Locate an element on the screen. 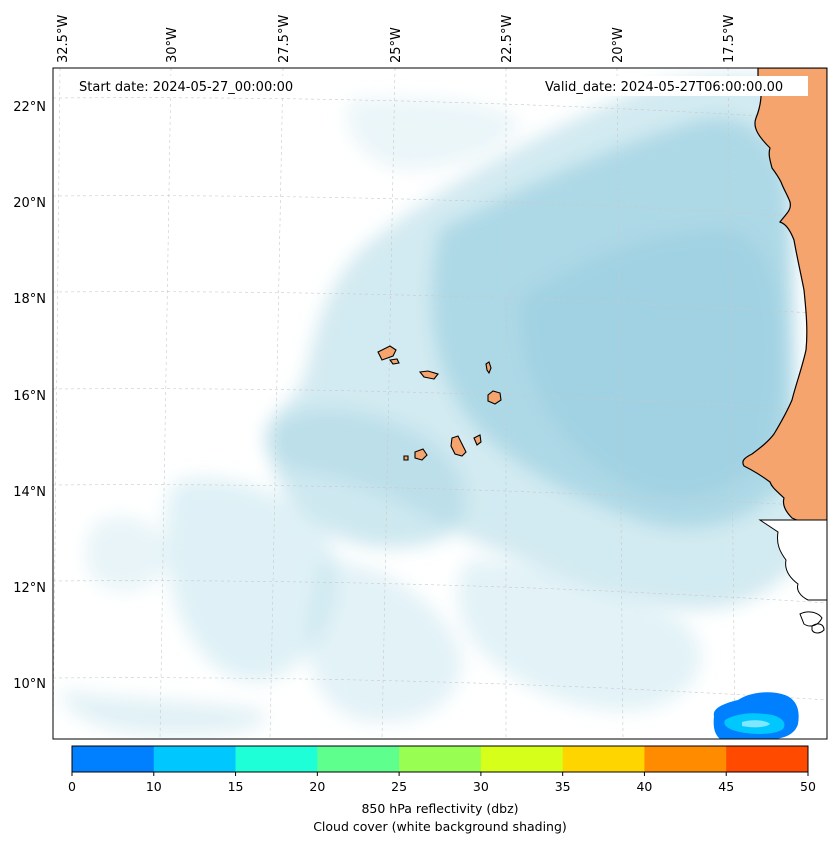  lat-label: 12°N is located at coordinates (29, 588).